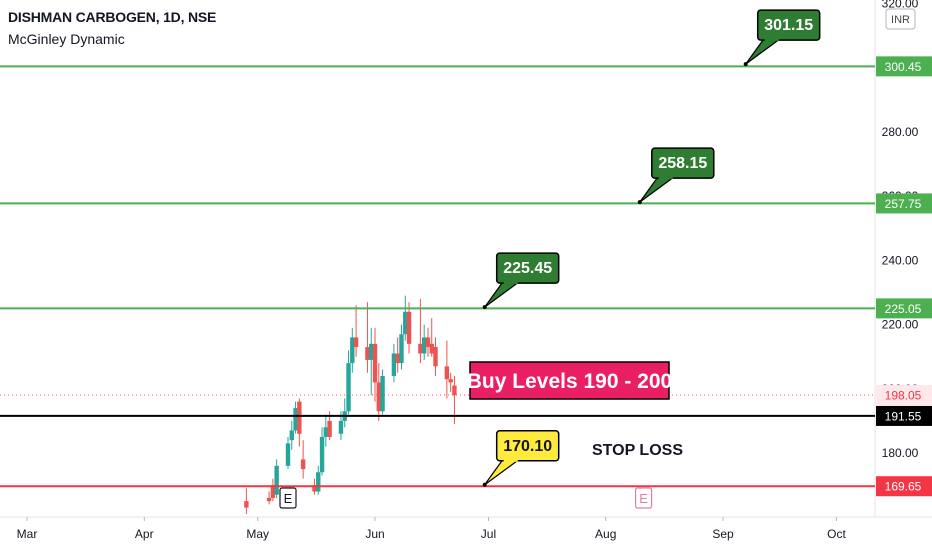 The width and height of the screenshot is (932, 550). Describe the element at coordinates (637, 450) in the screenshot. I see `stop-loss-label: STOP LOSS` at that location.